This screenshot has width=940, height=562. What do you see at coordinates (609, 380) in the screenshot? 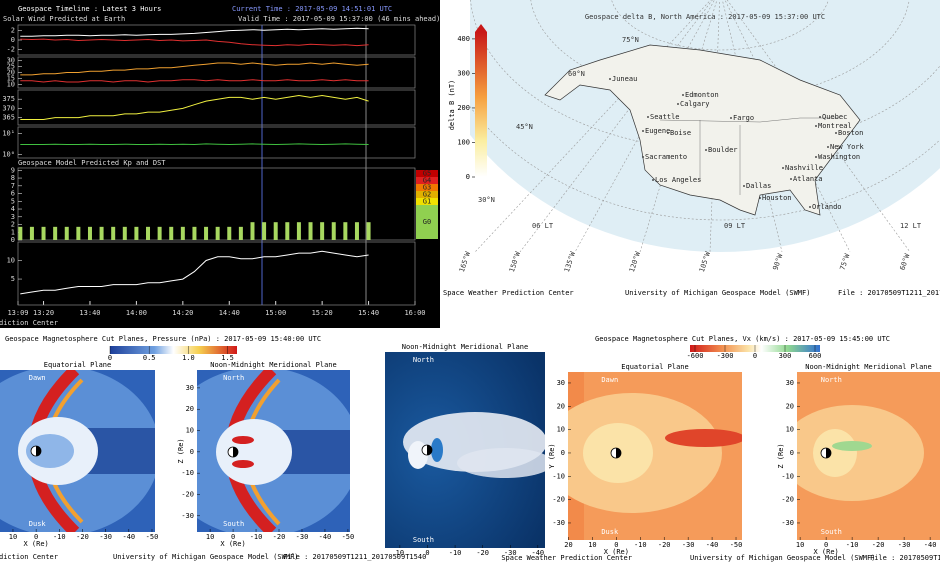
I see `region-label: Dawn` at bounding box center [609, 380].